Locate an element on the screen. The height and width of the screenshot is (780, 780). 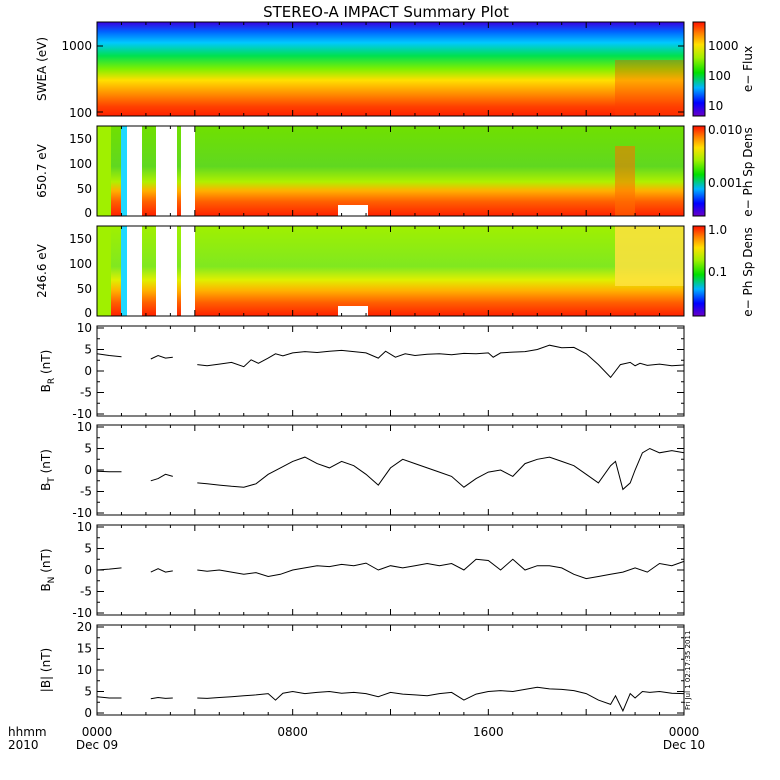
pad650-cbar-tick-0001: 0.001 is located at coordinates (725, 183).